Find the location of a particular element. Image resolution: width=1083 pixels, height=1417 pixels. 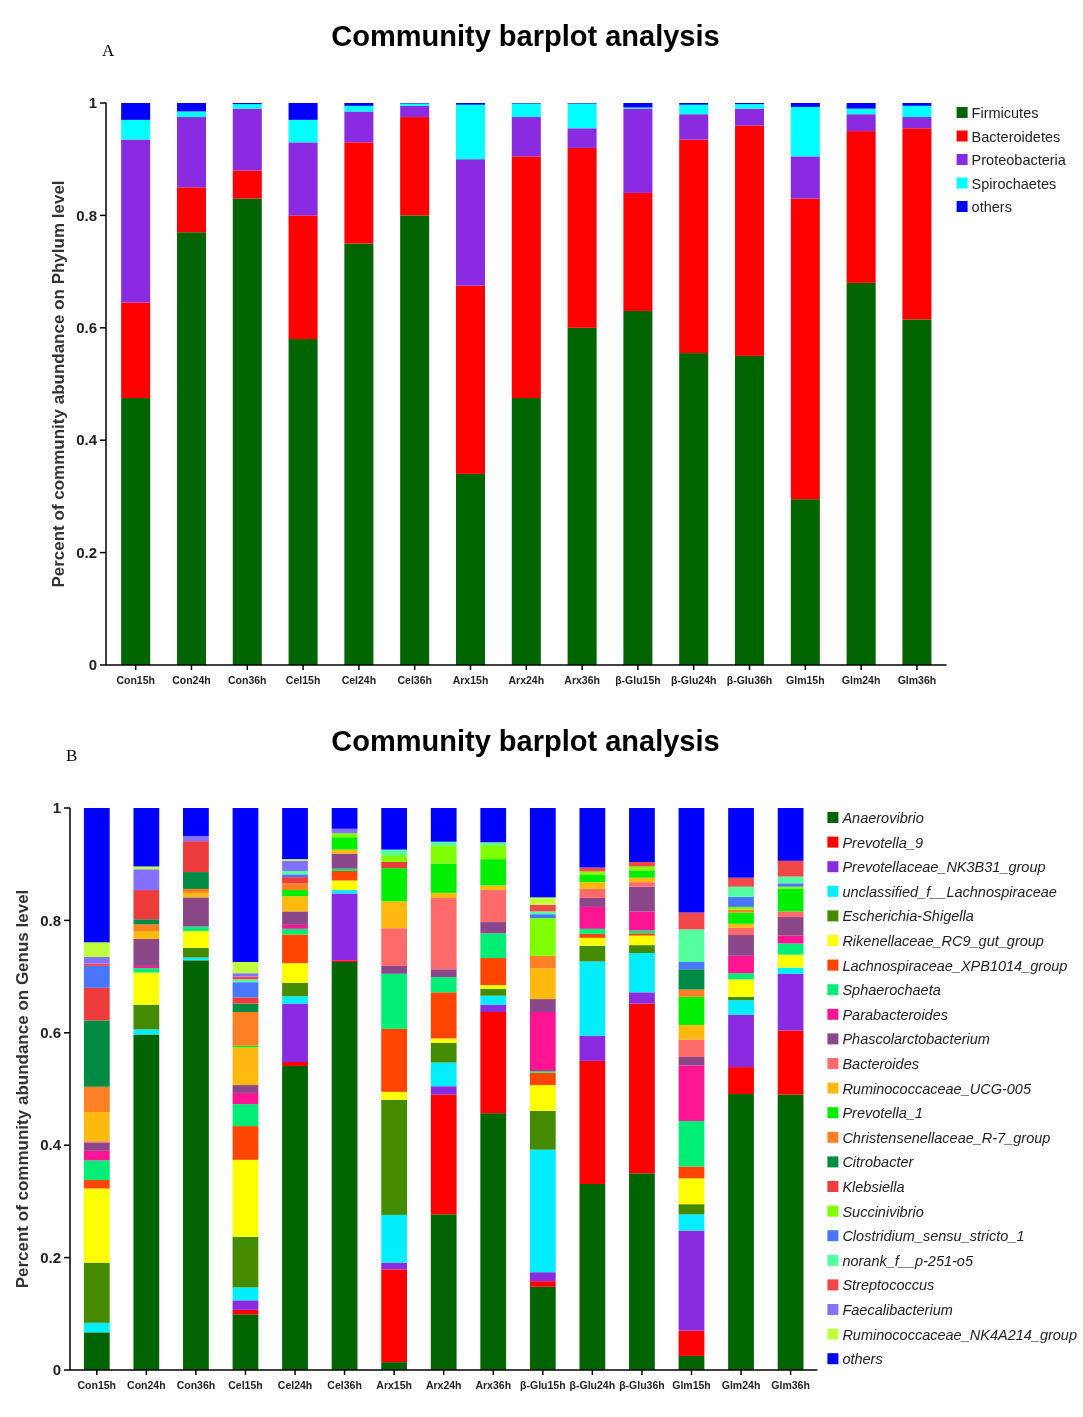

x-tick-label: Con36h is located at coordinates (196, 1385).